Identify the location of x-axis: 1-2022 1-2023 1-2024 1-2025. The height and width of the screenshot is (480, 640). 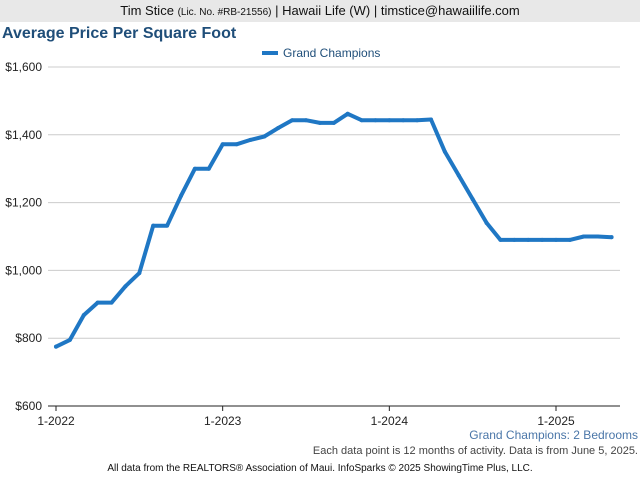
(306, 417).